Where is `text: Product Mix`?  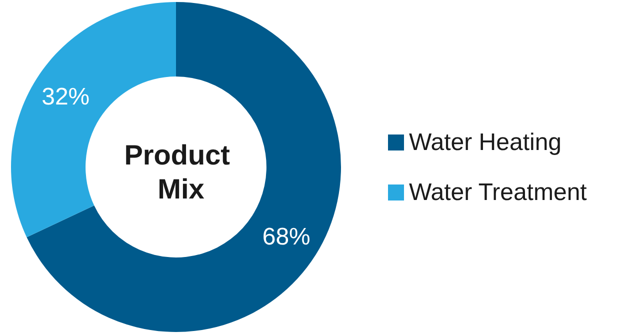 text: Product Mix is located at coordinates (181, 172).